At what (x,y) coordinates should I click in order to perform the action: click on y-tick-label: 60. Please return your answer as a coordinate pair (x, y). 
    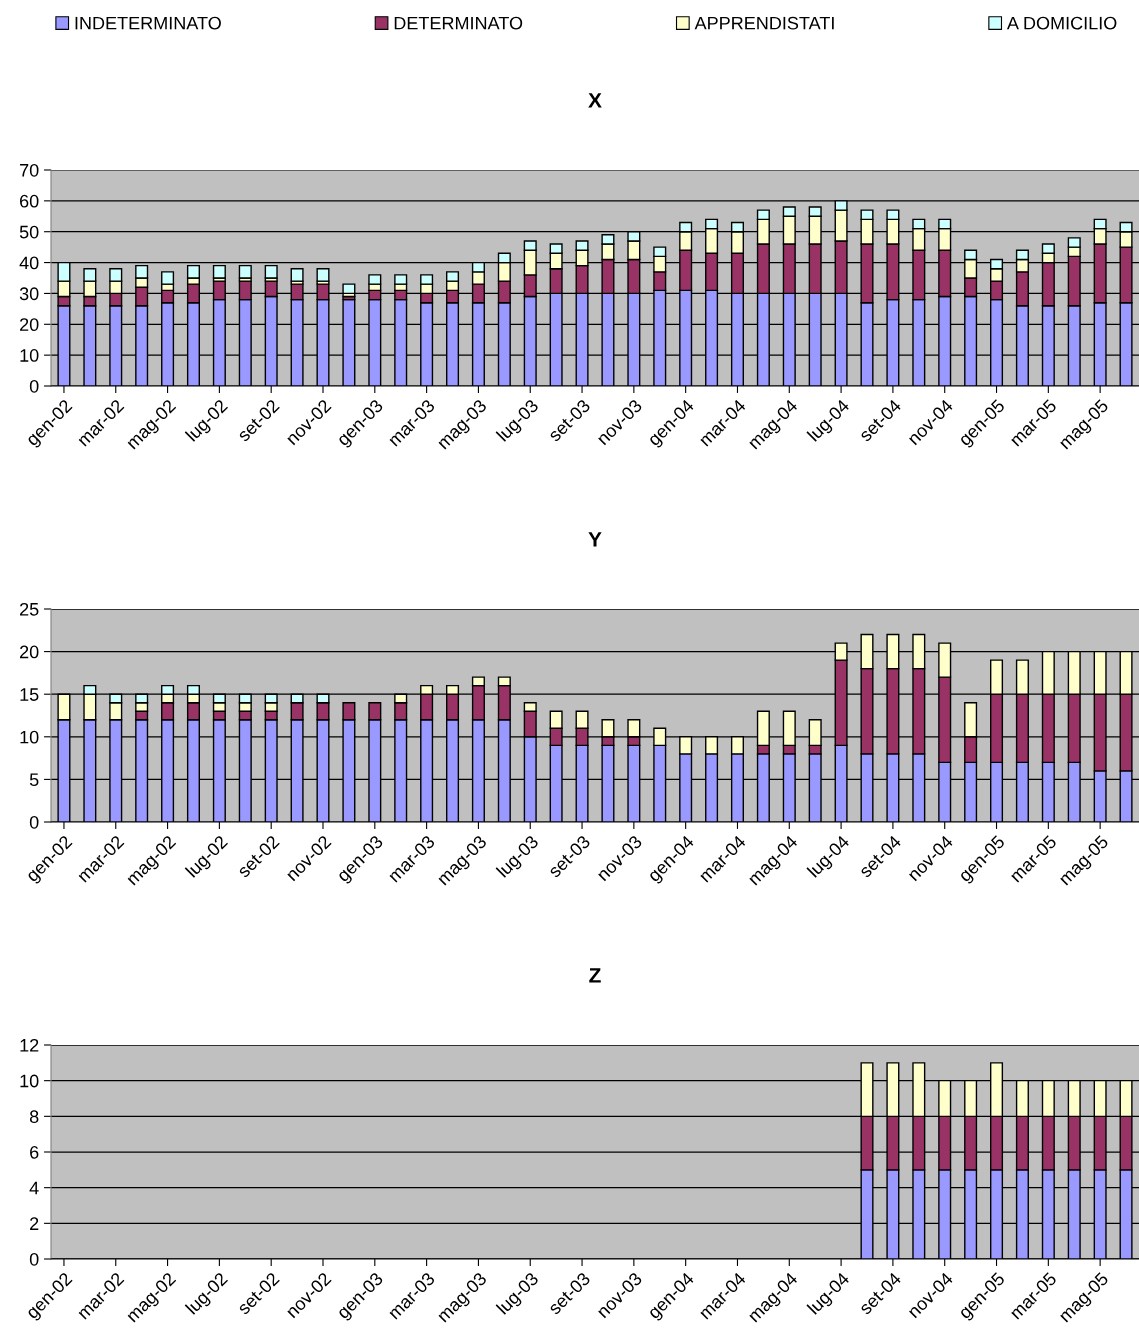
    Looking at the image, I should click on (29, 201).